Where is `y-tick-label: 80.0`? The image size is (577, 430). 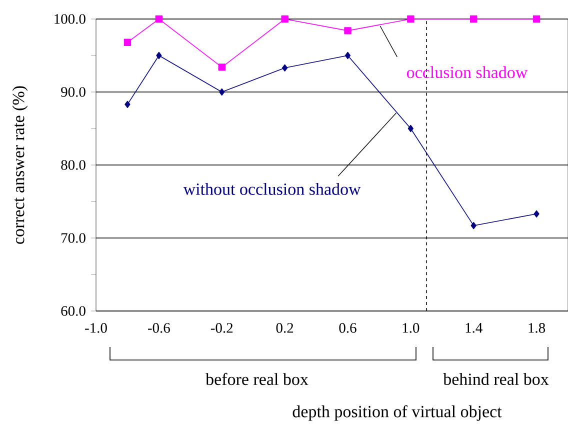
y-tick-label: 80.0 is located at coordinates (73, 165).